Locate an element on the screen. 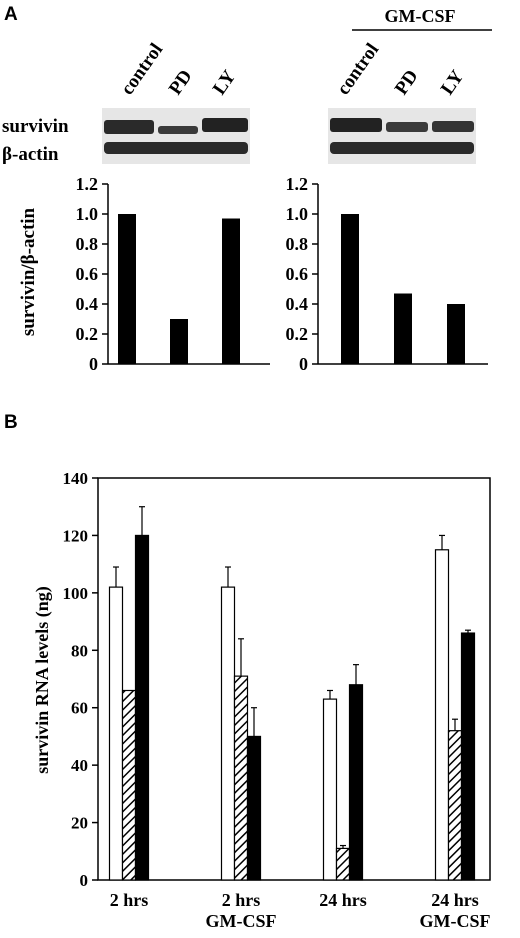  western-blot-right is located at coordinates (402, 136).